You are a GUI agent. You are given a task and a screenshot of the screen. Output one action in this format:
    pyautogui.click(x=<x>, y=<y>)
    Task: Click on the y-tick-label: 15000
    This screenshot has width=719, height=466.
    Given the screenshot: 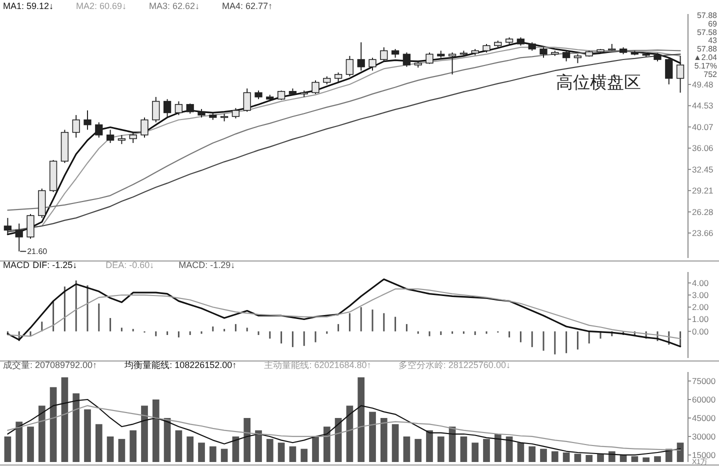 What is the action you would take?
    pyautogui.click(x=704, y=455)
    